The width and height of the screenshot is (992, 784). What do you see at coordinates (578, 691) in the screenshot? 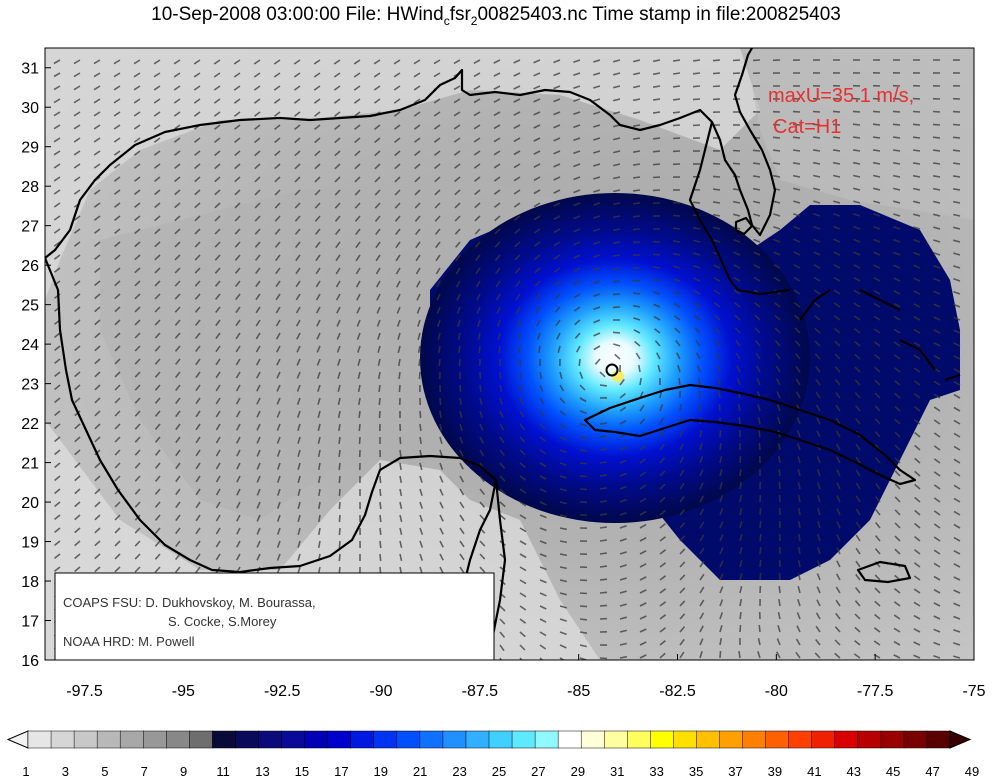
I see `lon-tick-label: -85` at bounding box center [578, 691].